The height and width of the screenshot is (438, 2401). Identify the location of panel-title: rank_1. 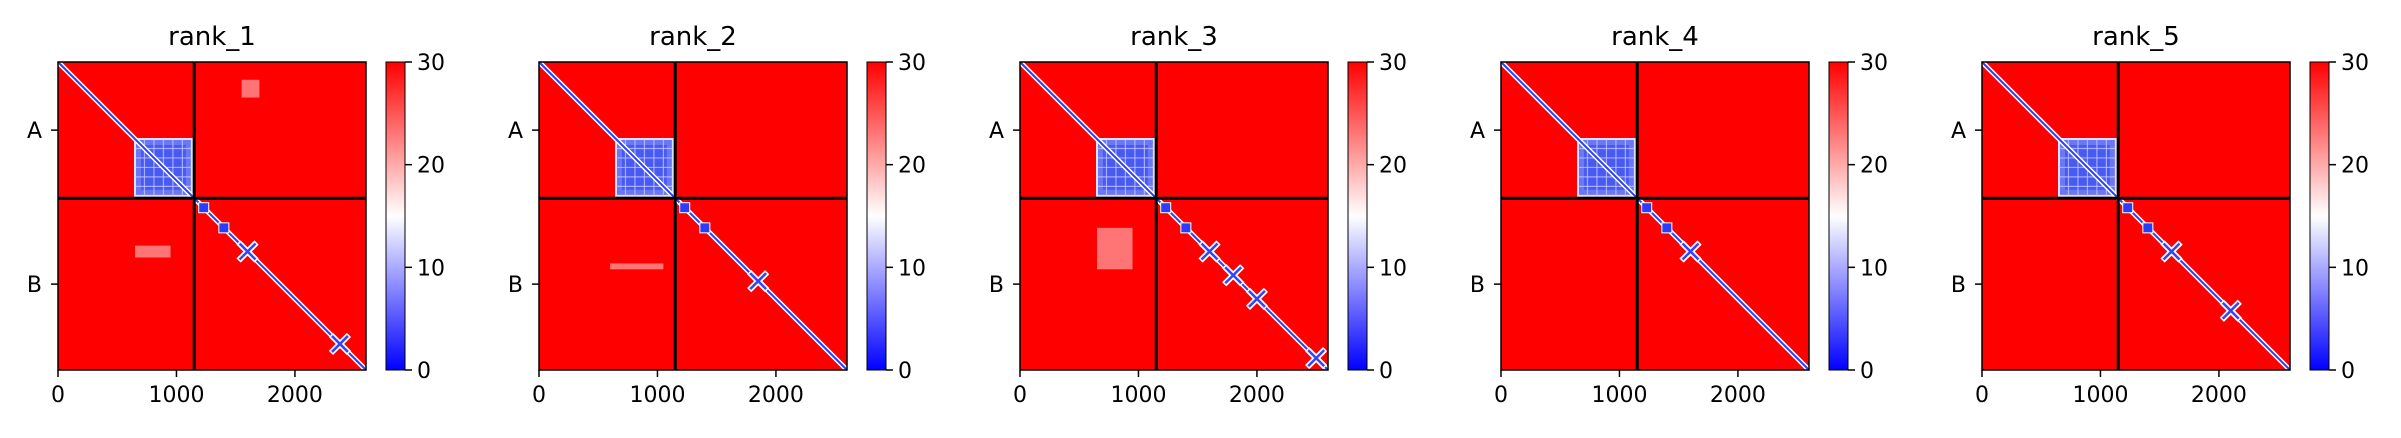
(212, 37).